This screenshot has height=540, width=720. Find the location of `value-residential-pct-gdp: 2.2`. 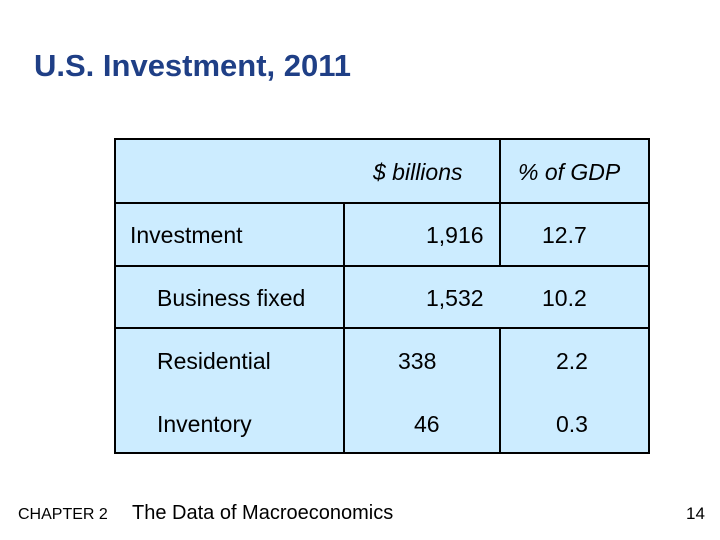

value-residential-pct-gdp: 2.2 is located at coordinates (572, 361).